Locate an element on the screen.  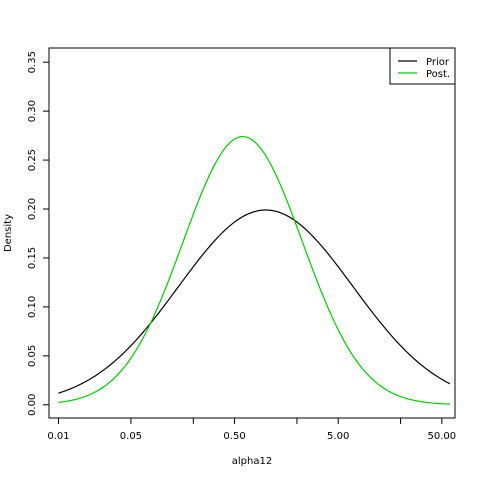
legend-box is located at coordinates (422, 66).